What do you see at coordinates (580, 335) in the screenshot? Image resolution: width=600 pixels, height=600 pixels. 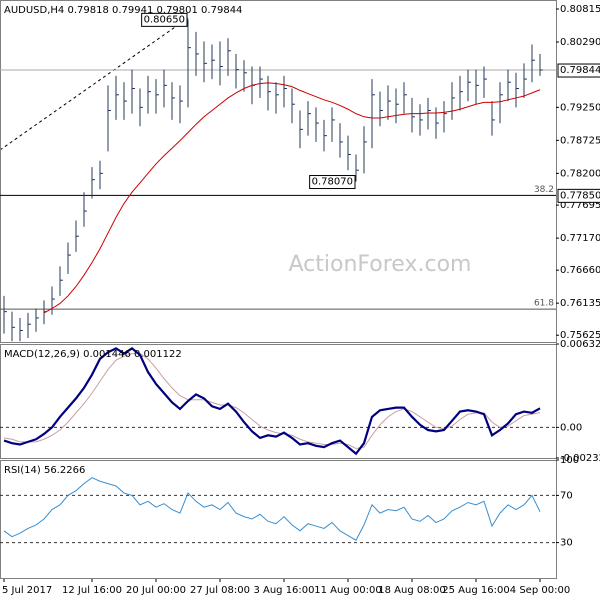 I see `y-tick-label: 0.75625` at bounding box center [580, 335].